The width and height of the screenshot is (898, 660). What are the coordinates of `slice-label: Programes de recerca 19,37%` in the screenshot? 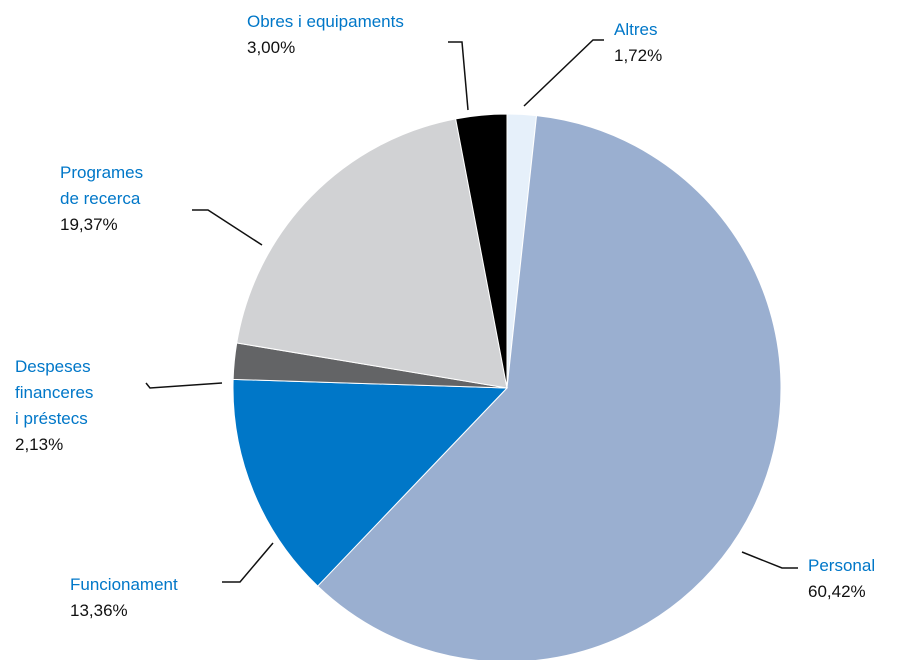 It's located at (107, 199).